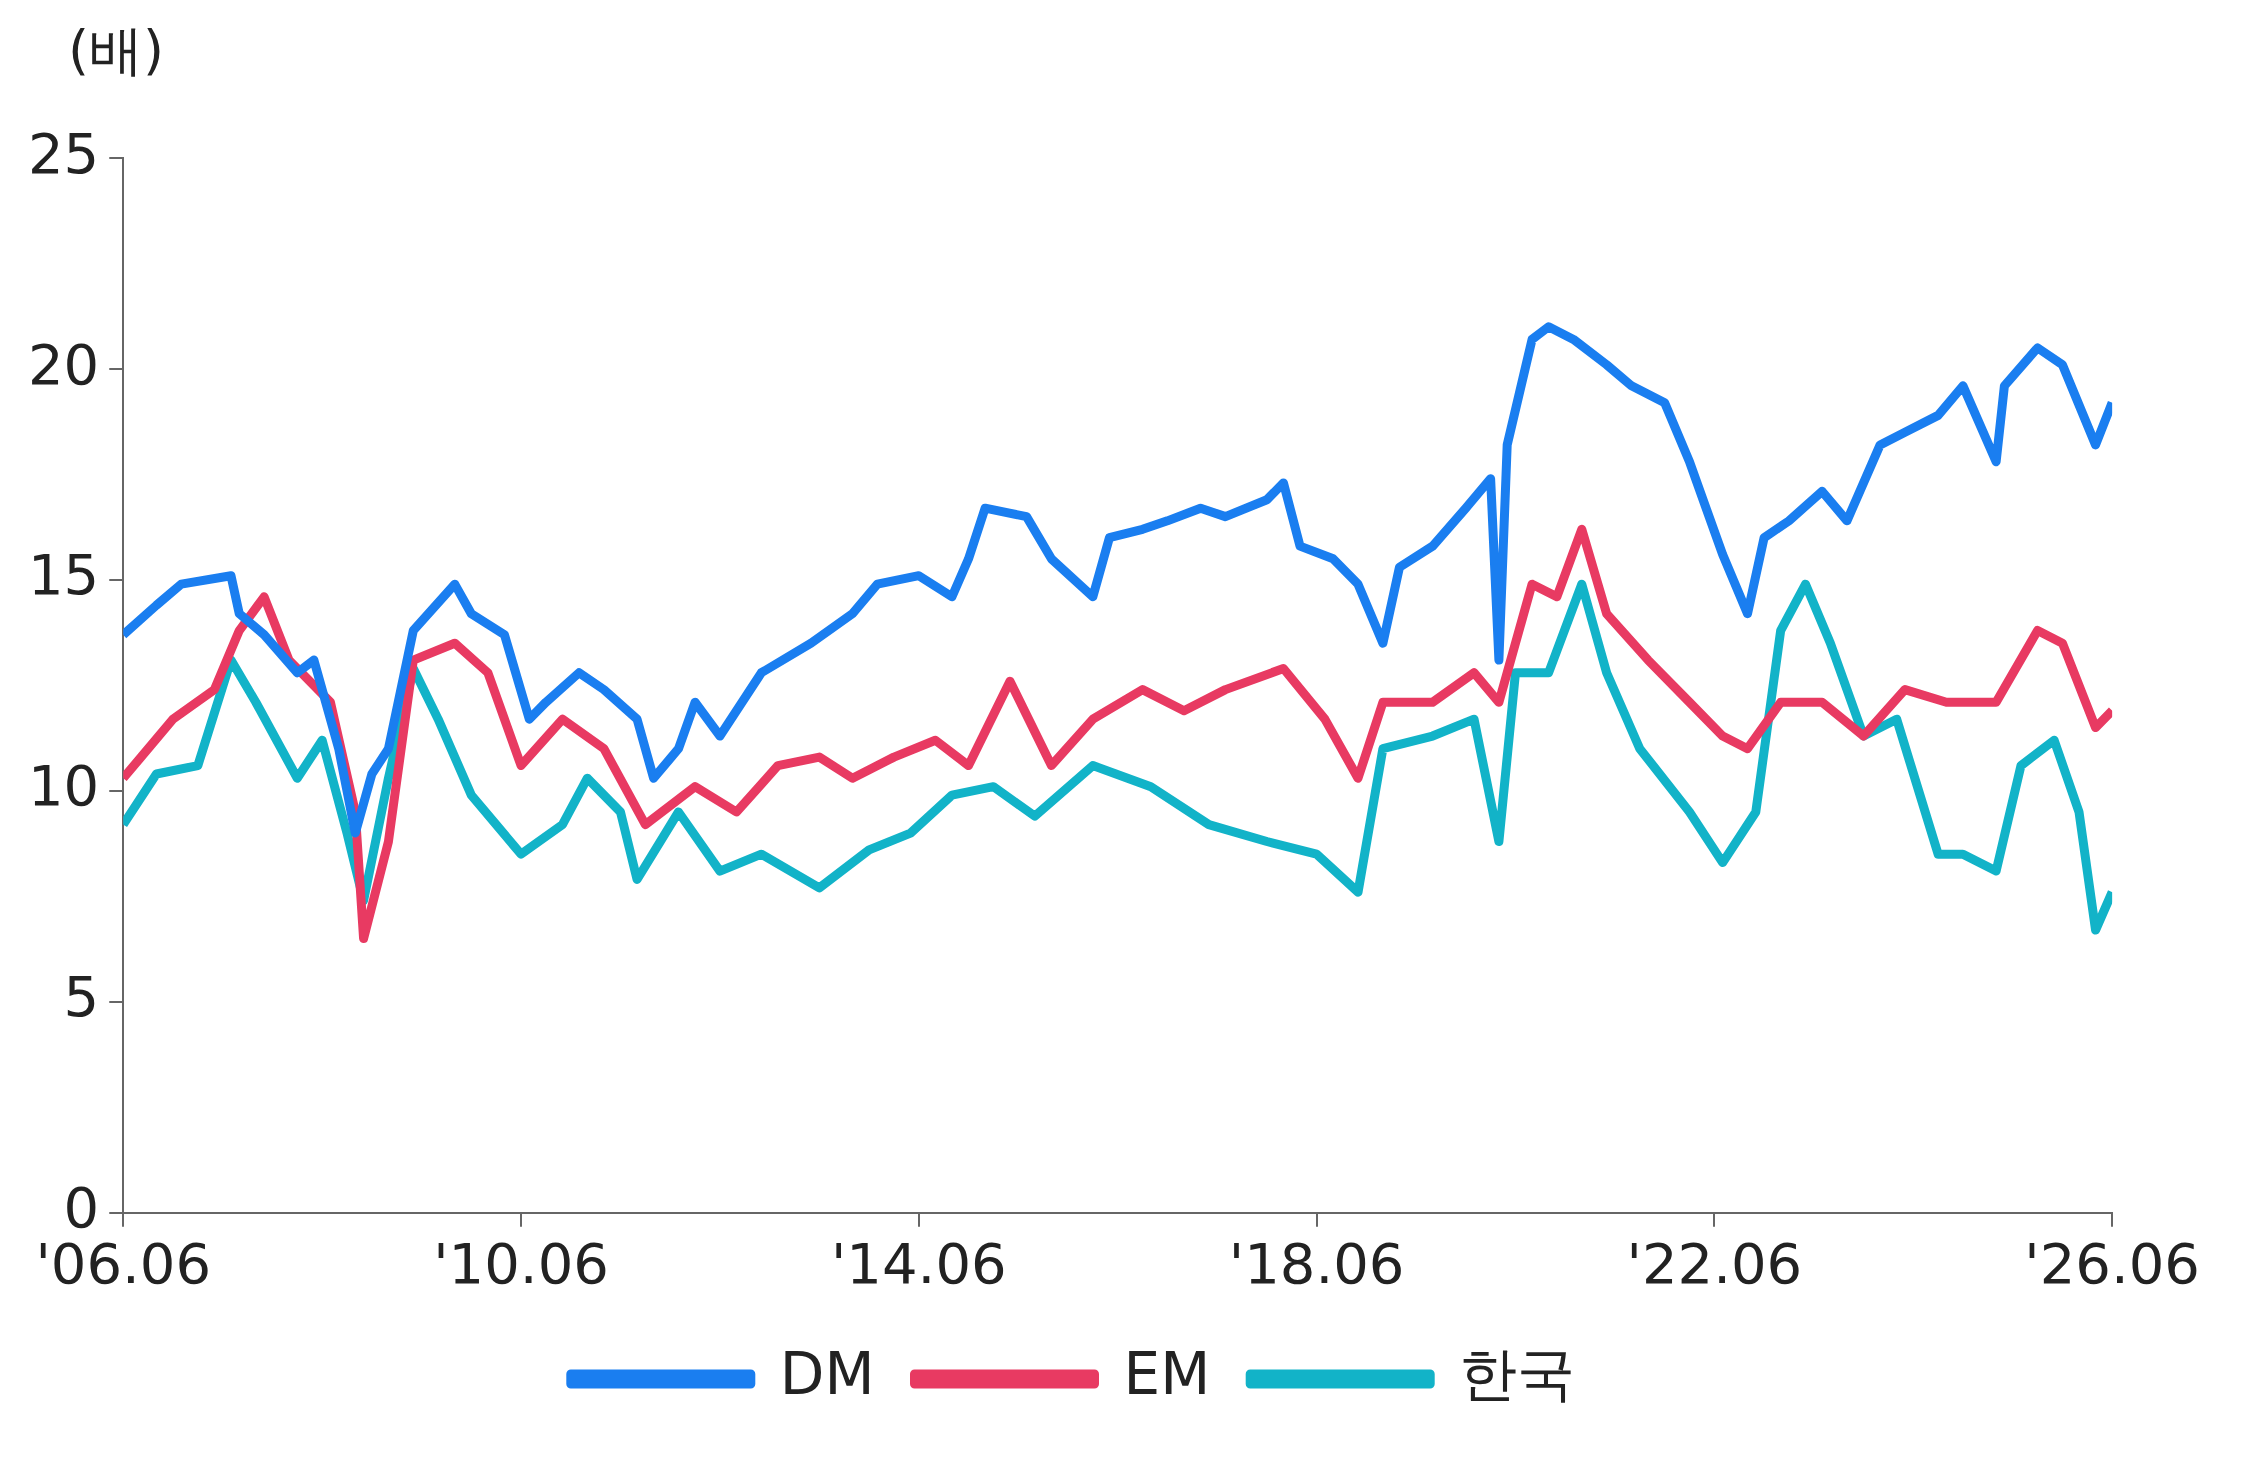 Image resolution: width=2245 pixels, height=1473 pixels. I want to click on y-axis-title: (배), so click(116, 51).